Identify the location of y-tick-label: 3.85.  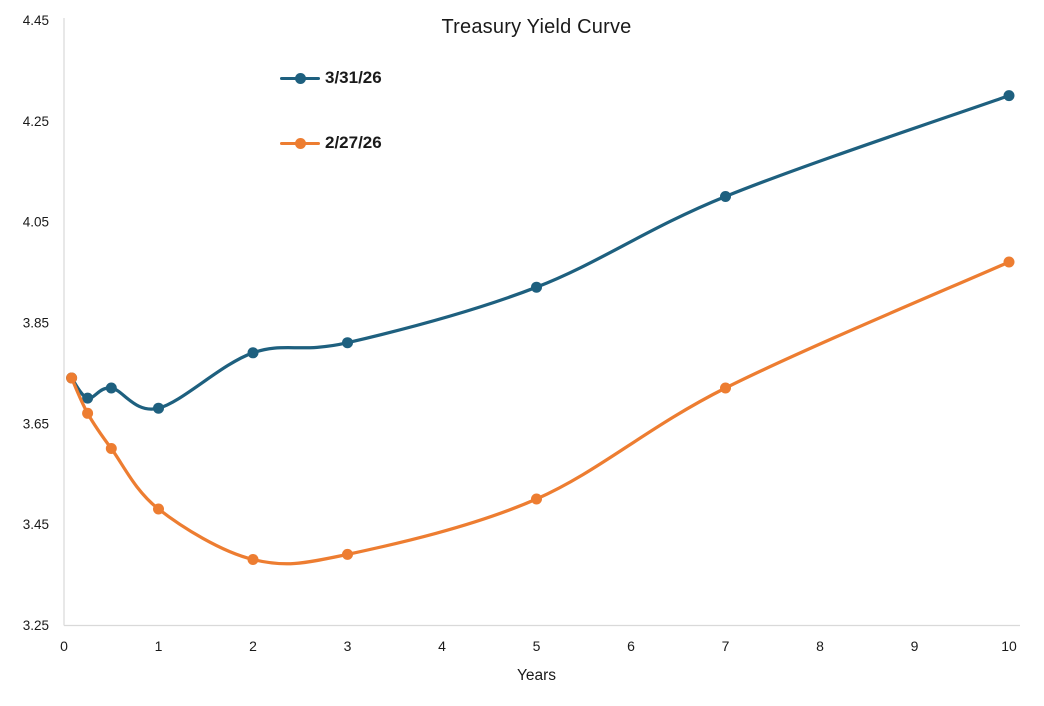
(36, 323).